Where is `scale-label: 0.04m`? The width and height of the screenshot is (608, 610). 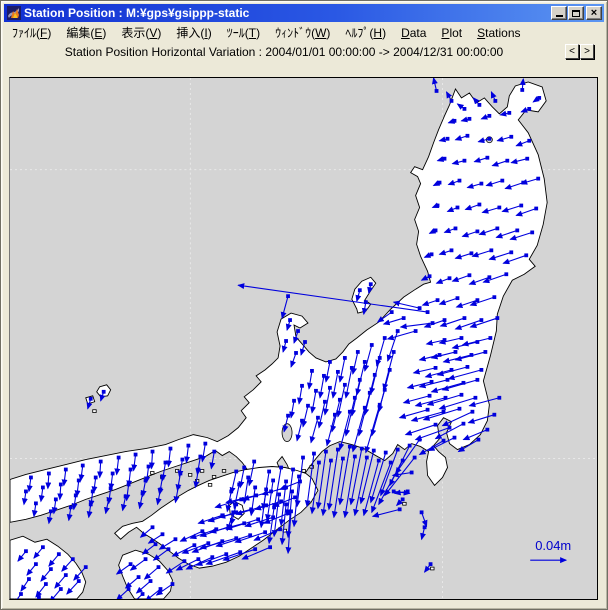
scale-label: 0.04m is located at coordinates (553, 545).